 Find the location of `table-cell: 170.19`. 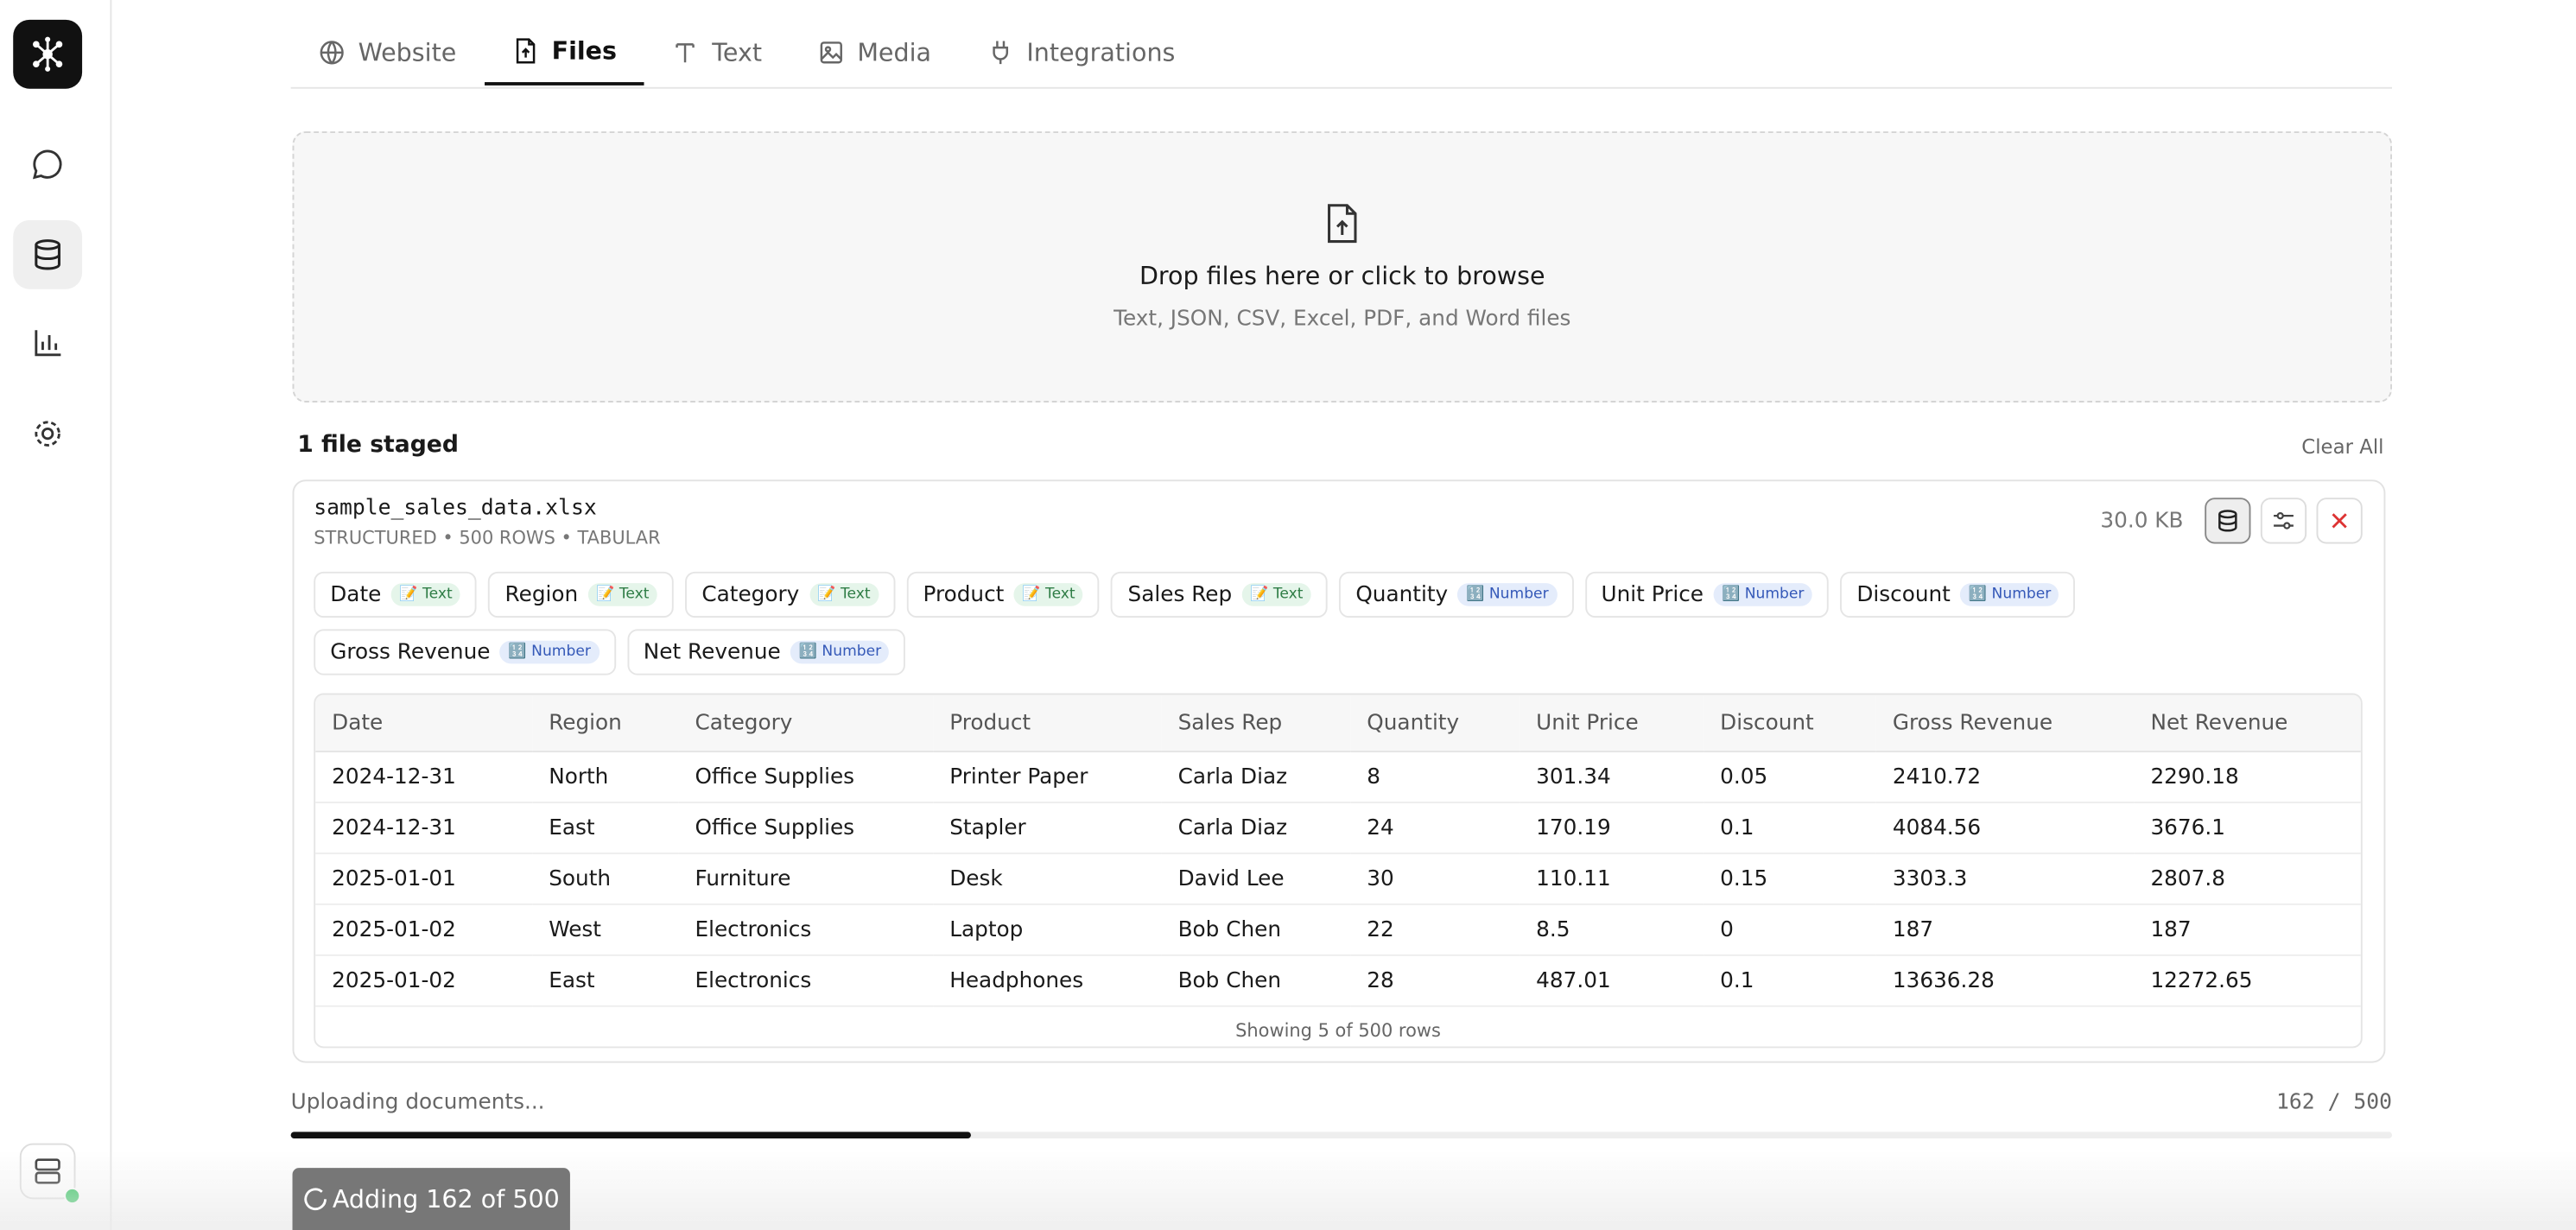

table-cell: 170.19 is located at coordinates (1612, 828).